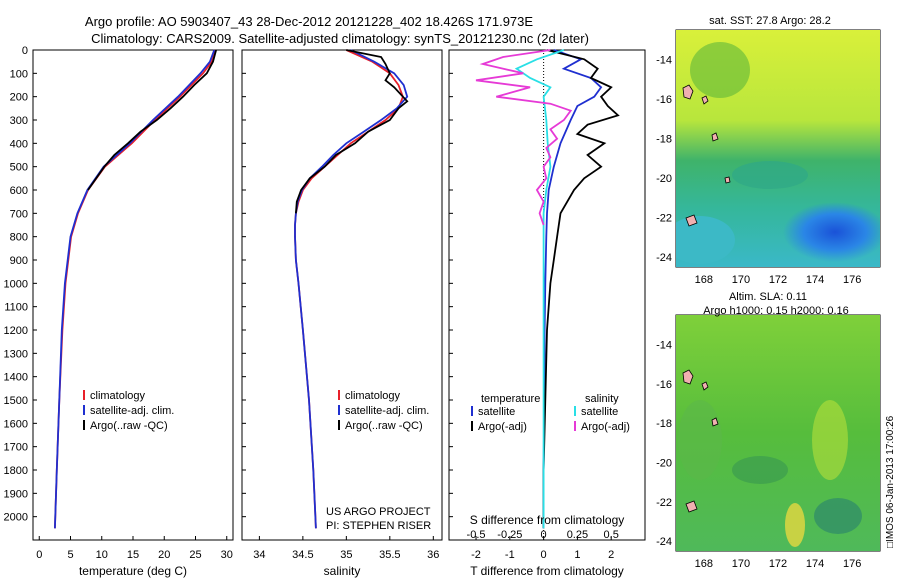 Image resolution: width=900 pixels, height=580 pixels. What do you see at coordinates (152, 120) in the screenshot?
I see `series-line-argo-raw-qc-` at bounding box center [152, 120].